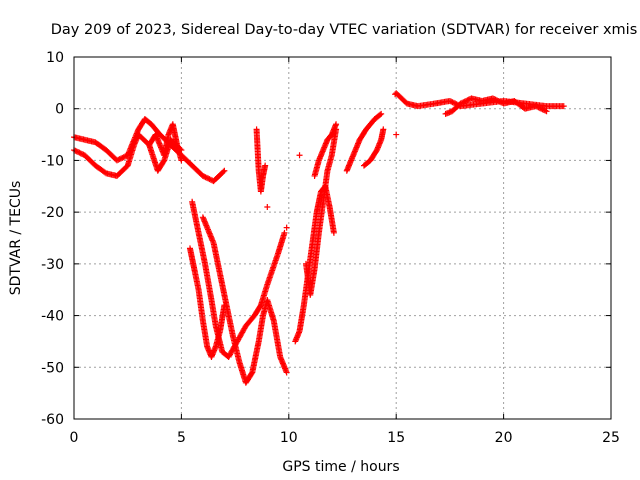 Image resolution: width=640 pixels, height=480 pixels. What do you see at coordinates (611, 438) in the screenshot?
I see `x-tick-label: 25` at bounding box center [611, 438].